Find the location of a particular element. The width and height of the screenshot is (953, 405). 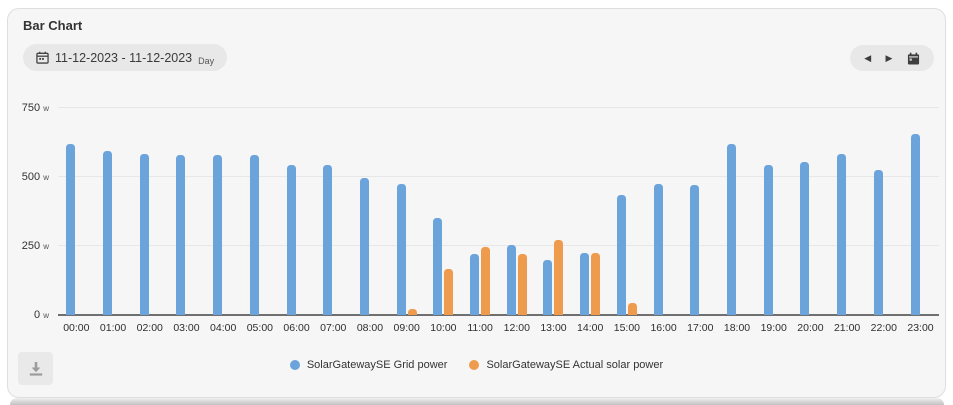

download-icon is located at coordinates (36, 368).